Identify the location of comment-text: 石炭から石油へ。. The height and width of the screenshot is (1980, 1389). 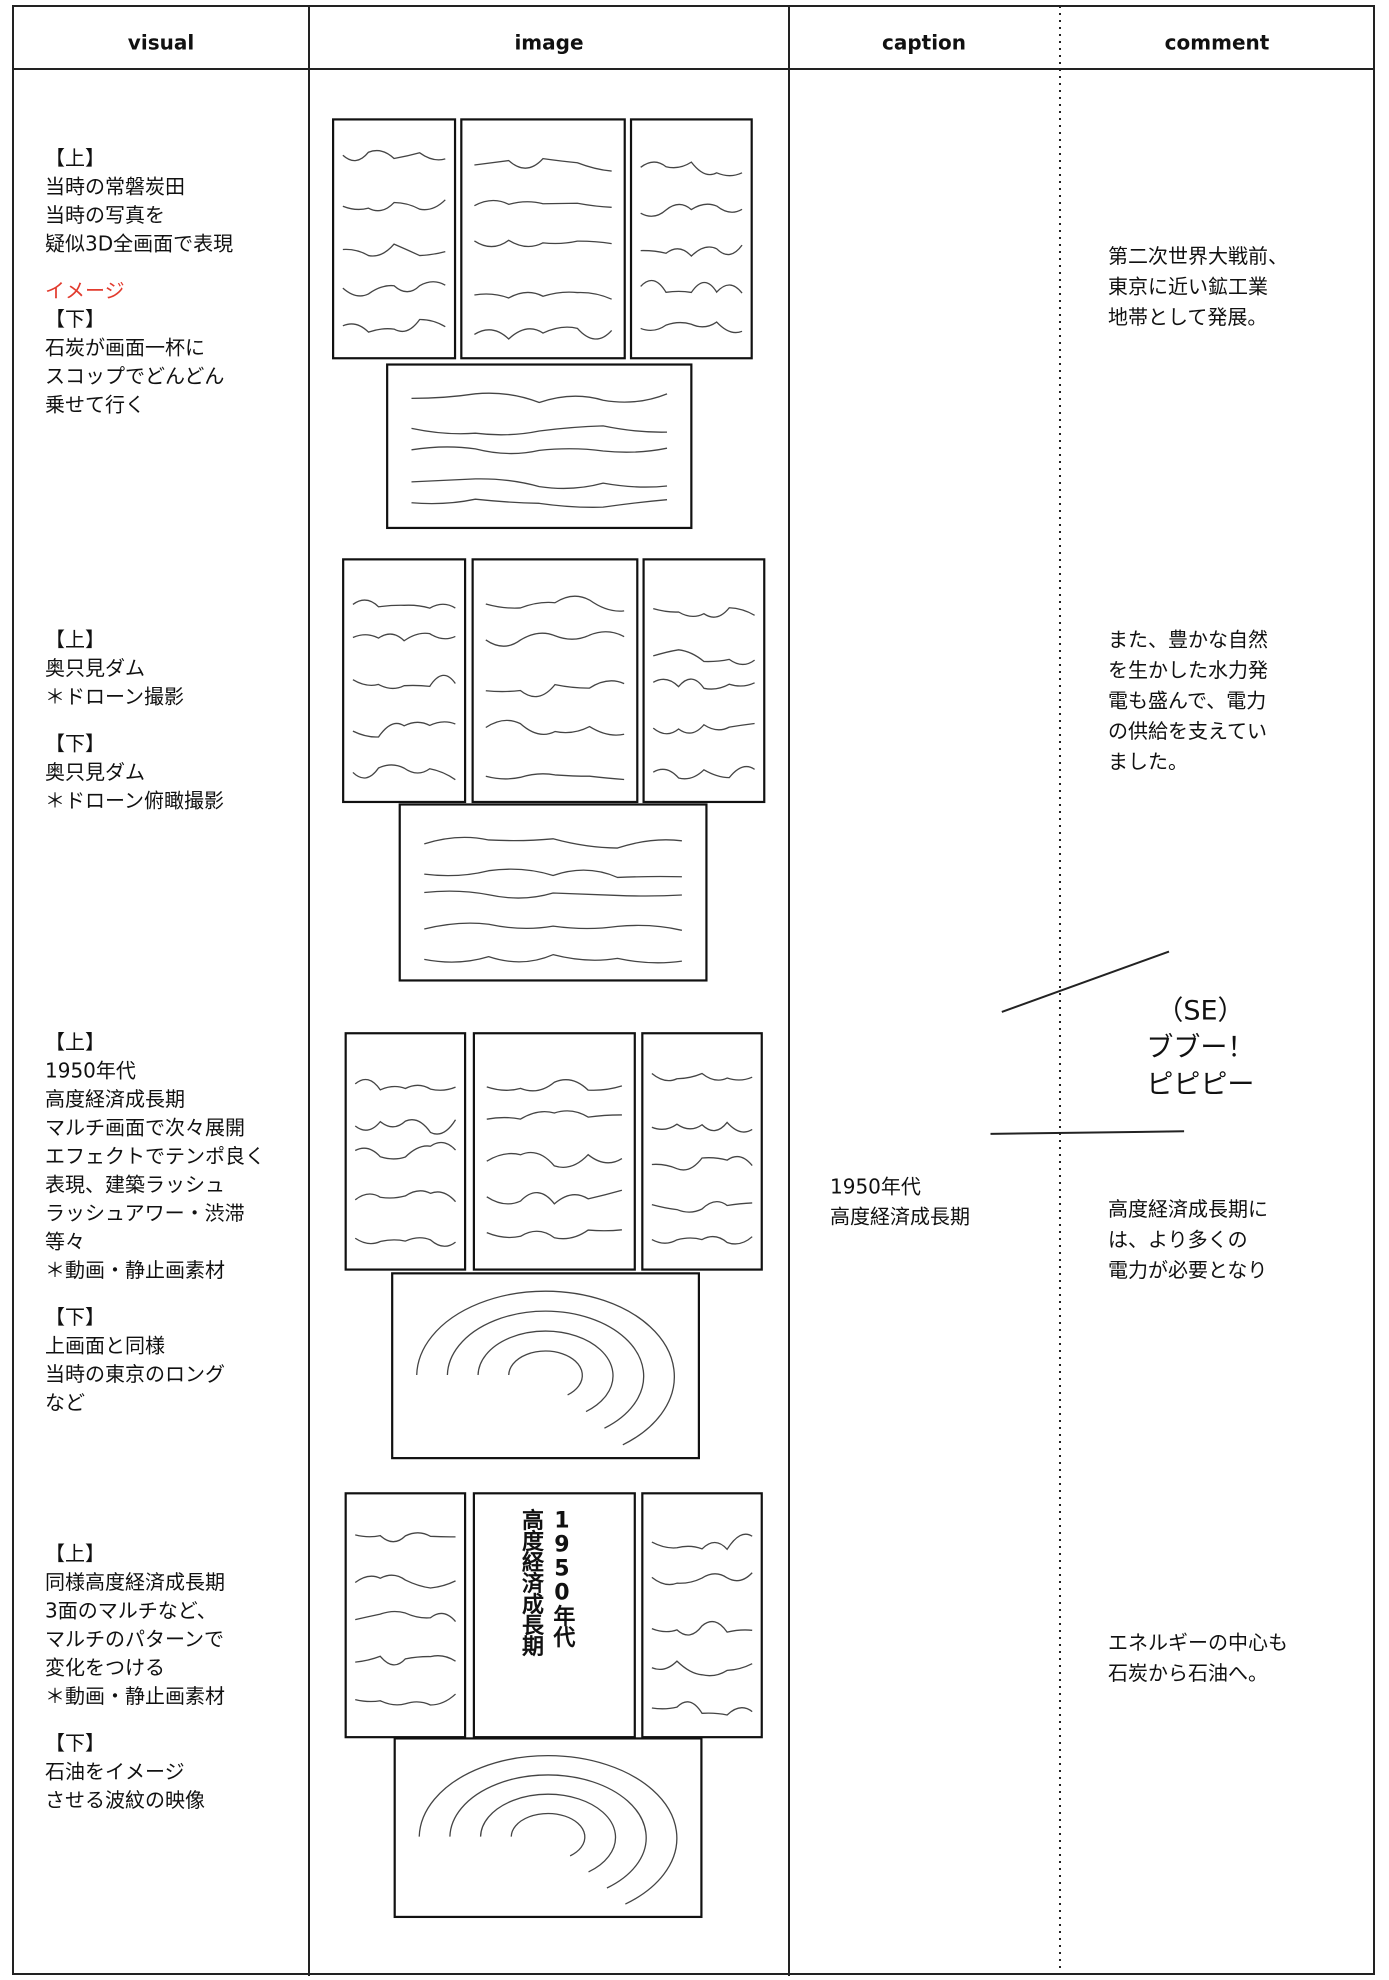
(1188, 1673).